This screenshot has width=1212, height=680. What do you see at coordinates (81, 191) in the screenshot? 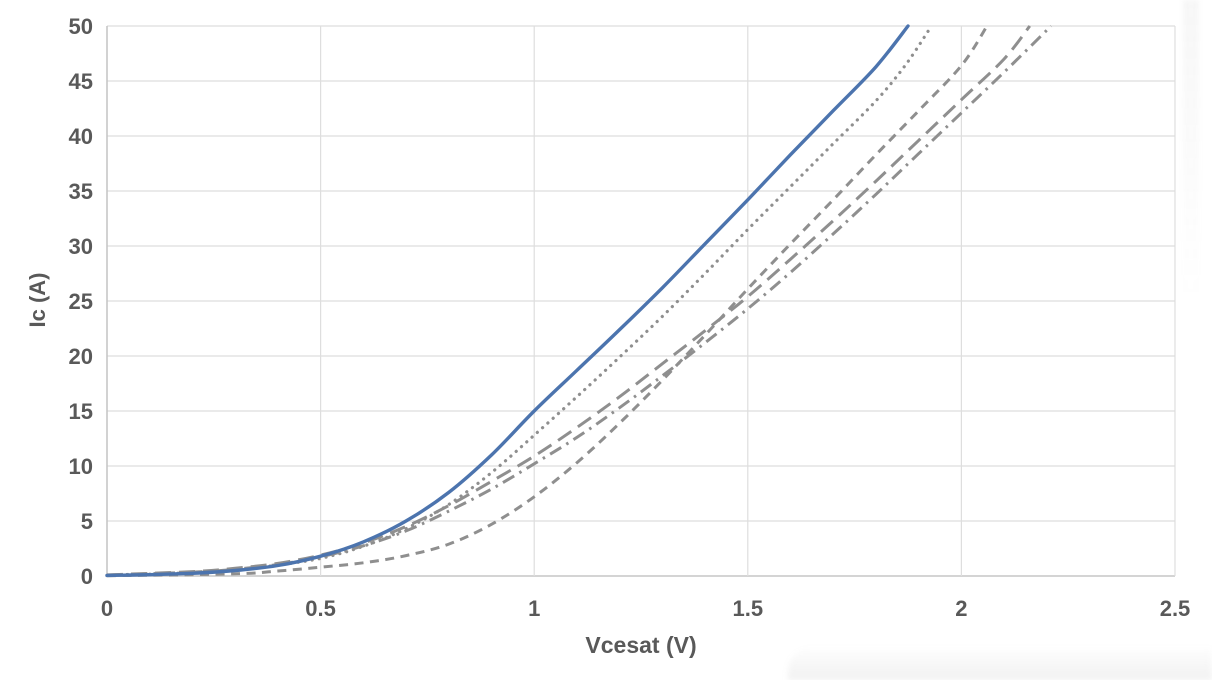
I see `y-tick-label: 35` at bounding box center [81, 191].